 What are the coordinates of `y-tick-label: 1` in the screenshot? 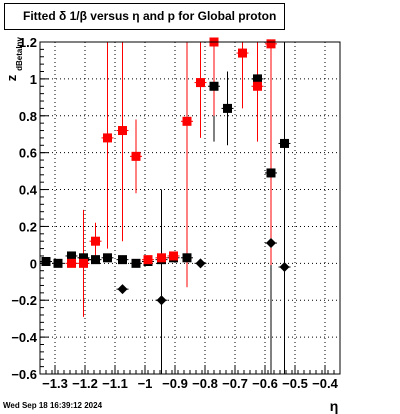 It's located at (33, 79).